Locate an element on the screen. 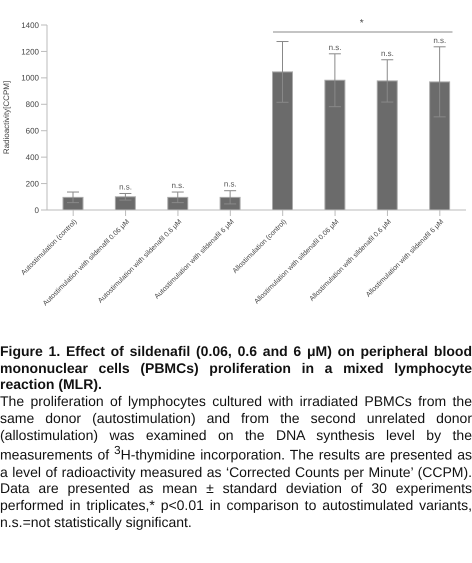  annotation: * is located at coordinates (361, 23).